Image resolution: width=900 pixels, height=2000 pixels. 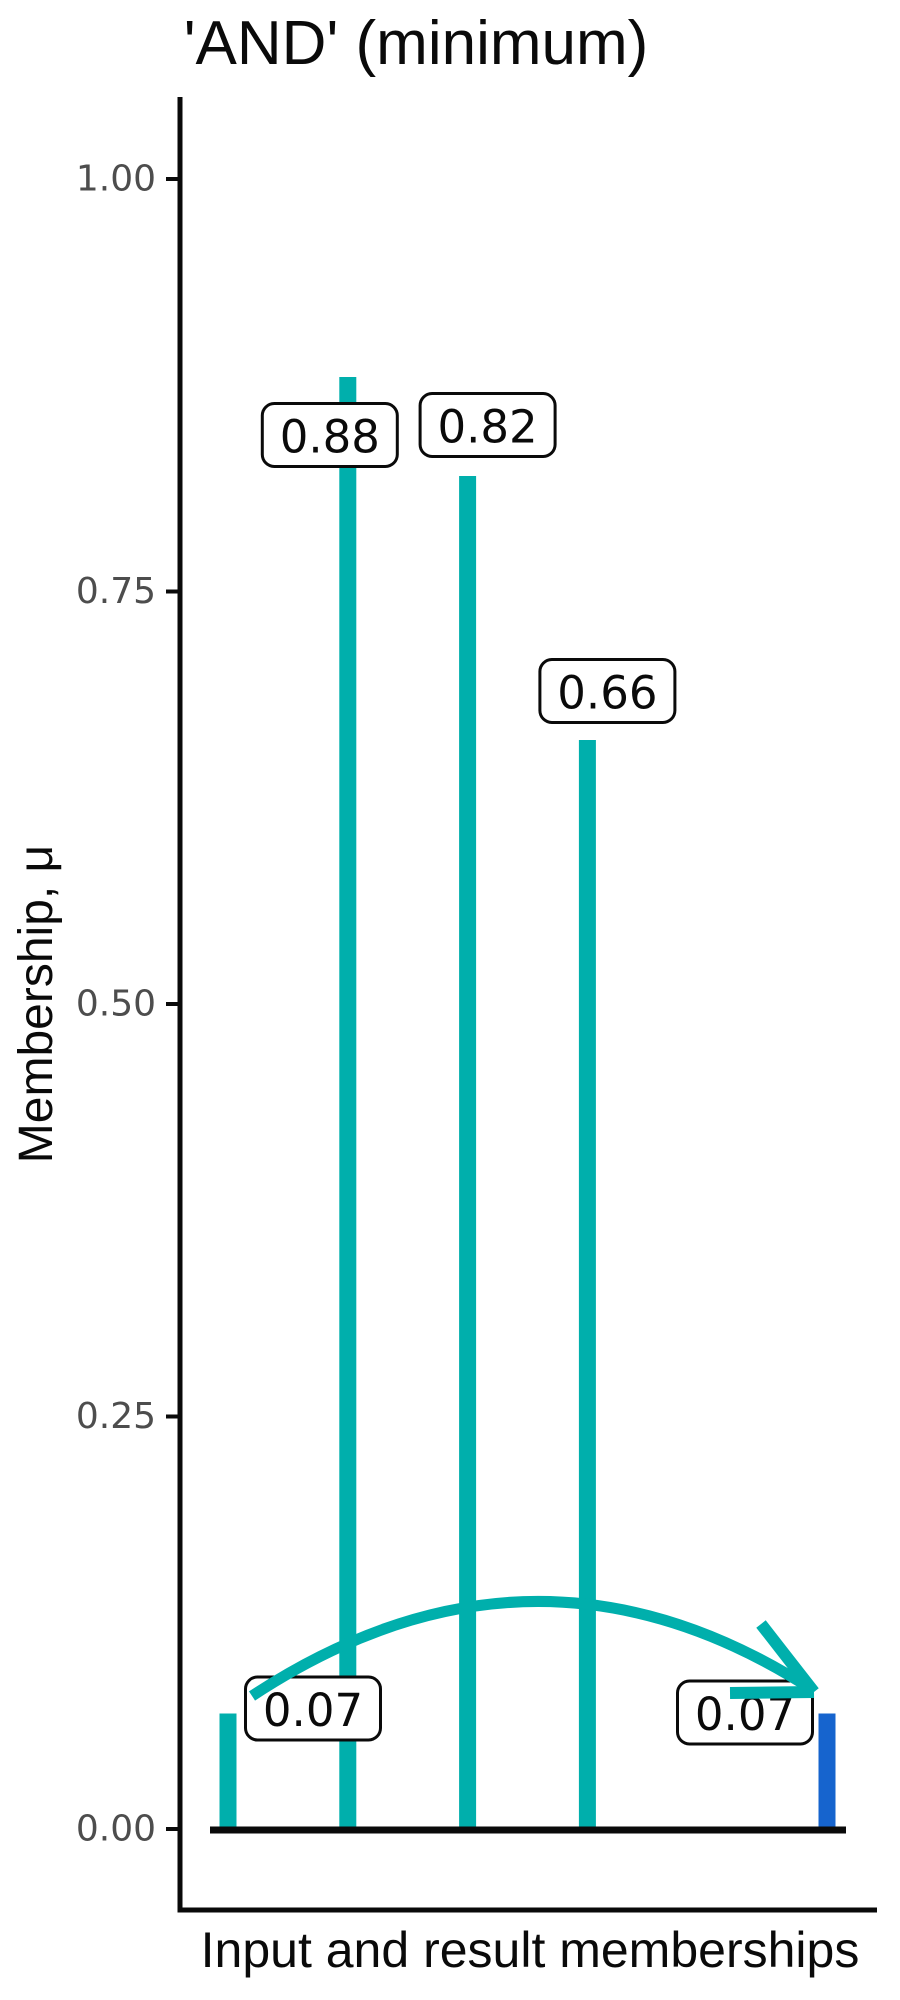 I want to click on y-tick-label: 0.75, so click(x=116, y=591).